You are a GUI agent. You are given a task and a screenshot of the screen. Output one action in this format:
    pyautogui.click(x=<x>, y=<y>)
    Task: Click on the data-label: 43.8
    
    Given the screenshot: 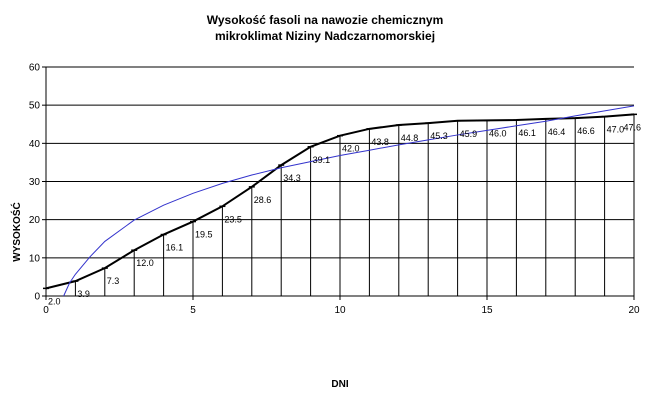 What is the action you would take?
    pyautogui.click(x=380, y=142)
    